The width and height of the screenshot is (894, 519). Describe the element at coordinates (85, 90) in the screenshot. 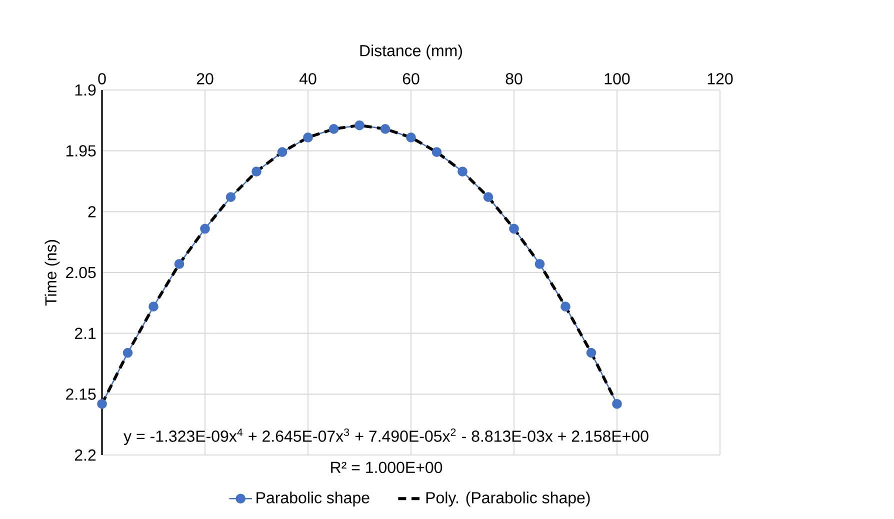

I see `y-tick-label: 1.9` at that location.